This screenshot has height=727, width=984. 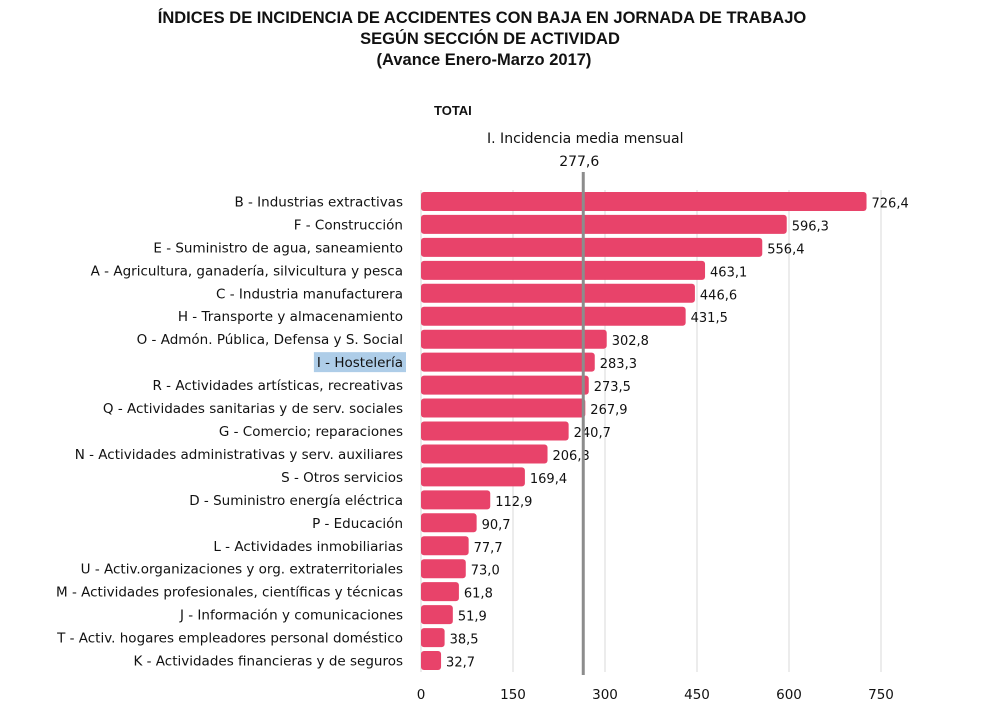 I want to click on category-label-1: F - Construcción, so click(x=348, y=225).